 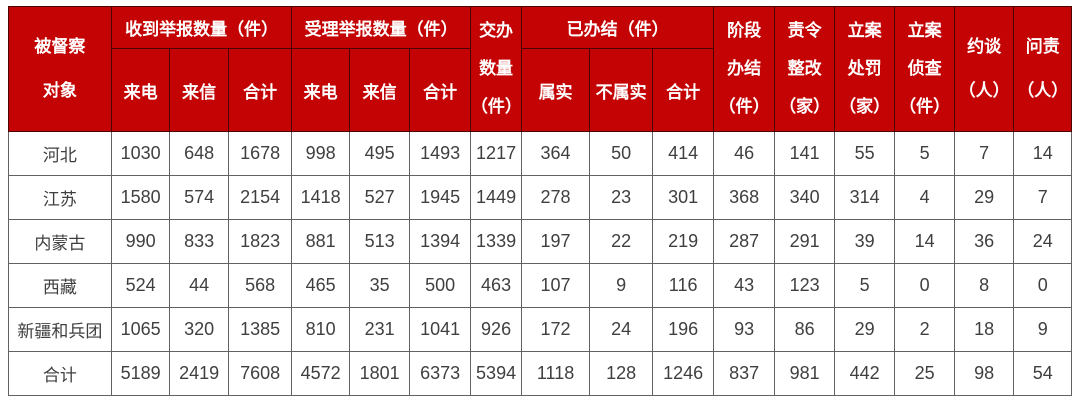 What do you see at coordinates (60, 329) in the screenshot?
I see `row-label: 新疆和兵团` at bounding box center [60, 329].